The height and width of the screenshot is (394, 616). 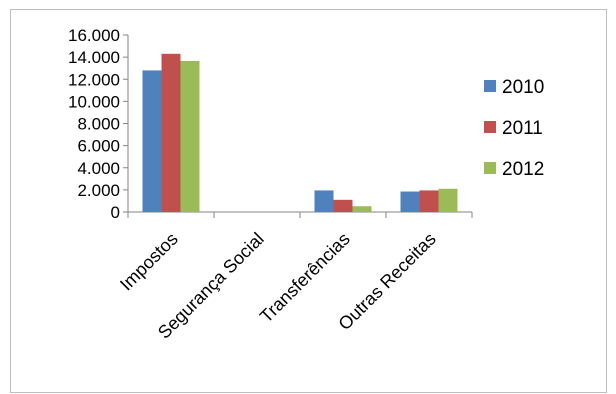 I want to click on legend-label: 2010, so click(x=523, y=87).